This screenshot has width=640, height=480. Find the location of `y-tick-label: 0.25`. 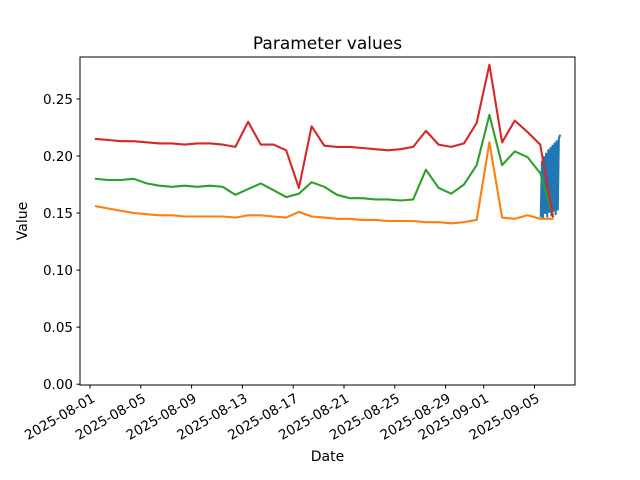

y-tick-label: 0.25 is located at coordinates (58, 100).